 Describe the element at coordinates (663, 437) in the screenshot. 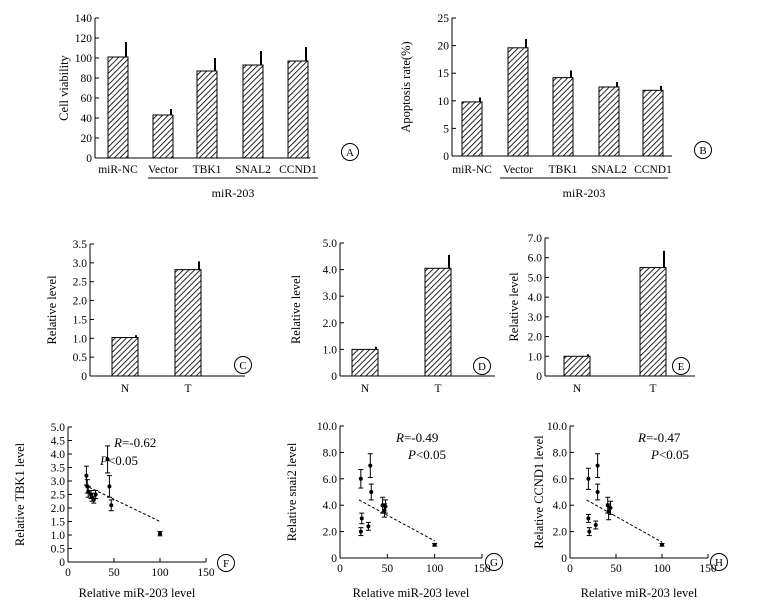

I see `annotation-r-value: =-0.47` at that location.